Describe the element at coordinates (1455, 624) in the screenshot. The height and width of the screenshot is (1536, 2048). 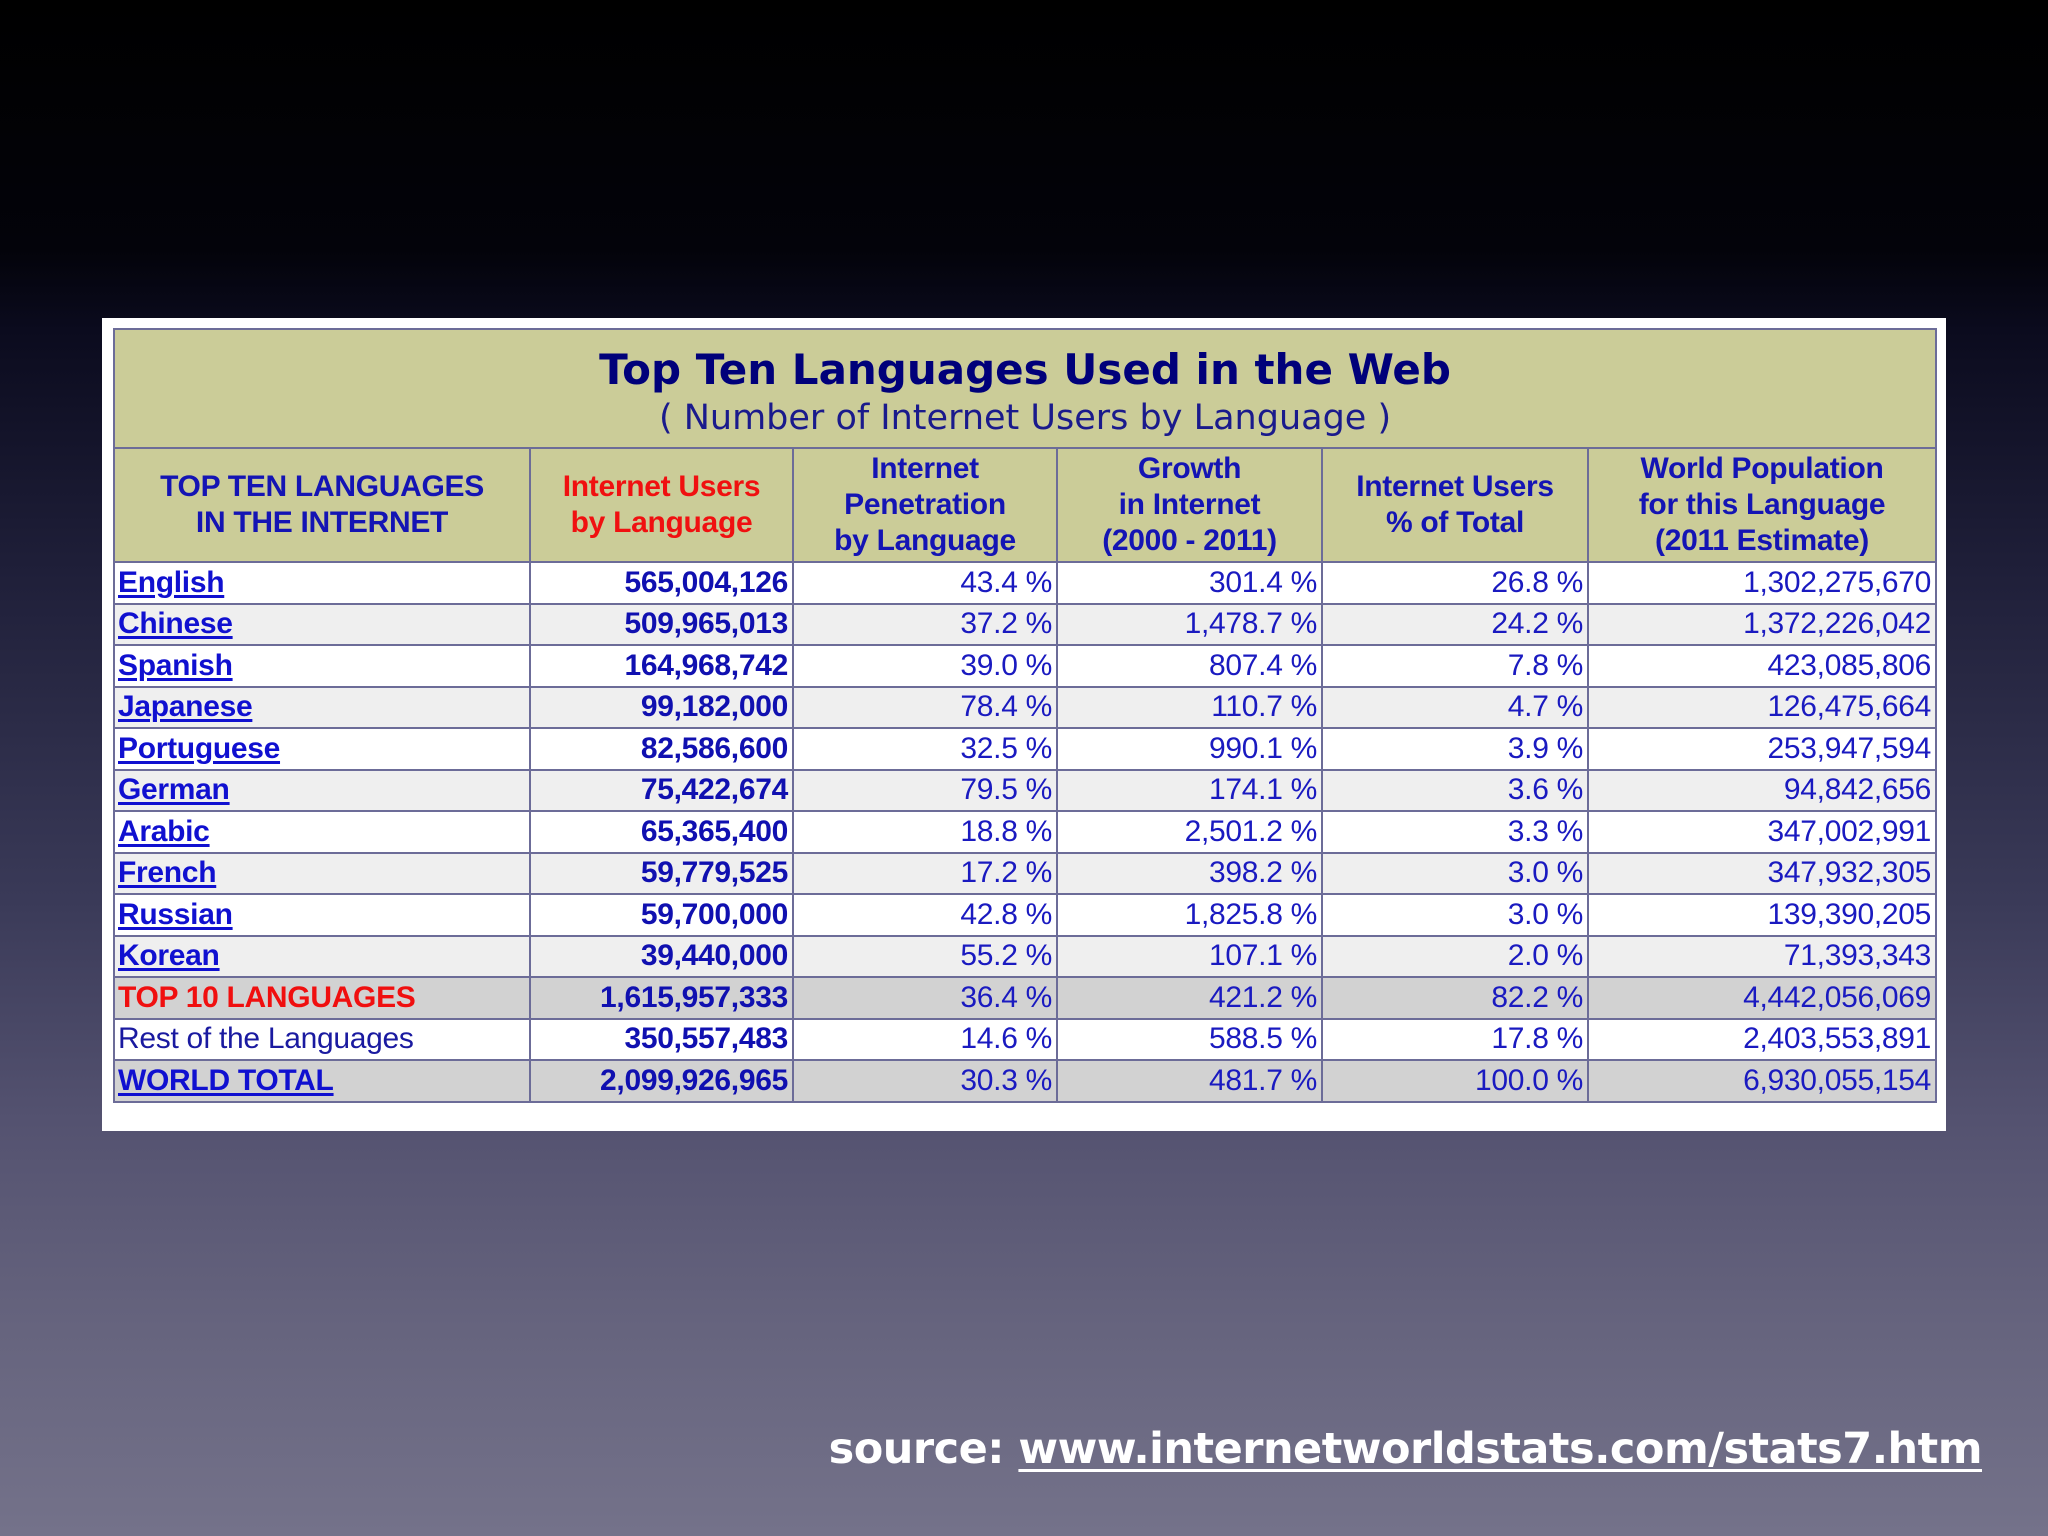
I see `pct-total-cell: 24.2 %` at that location.